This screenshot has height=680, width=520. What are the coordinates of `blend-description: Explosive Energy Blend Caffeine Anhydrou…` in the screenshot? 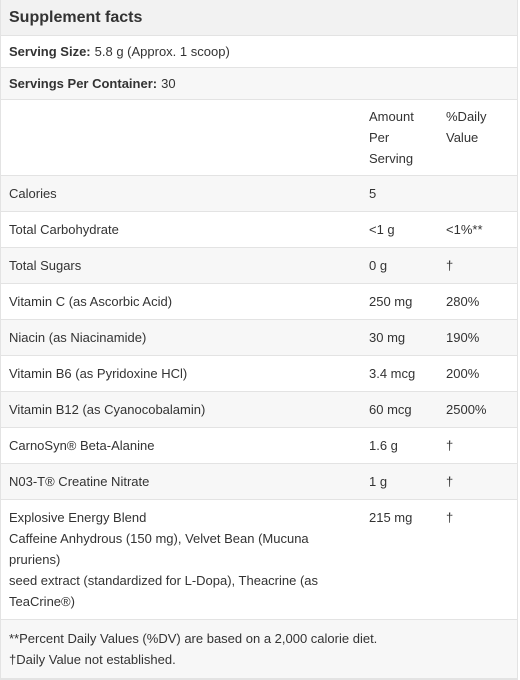 It's located at (181, 559).